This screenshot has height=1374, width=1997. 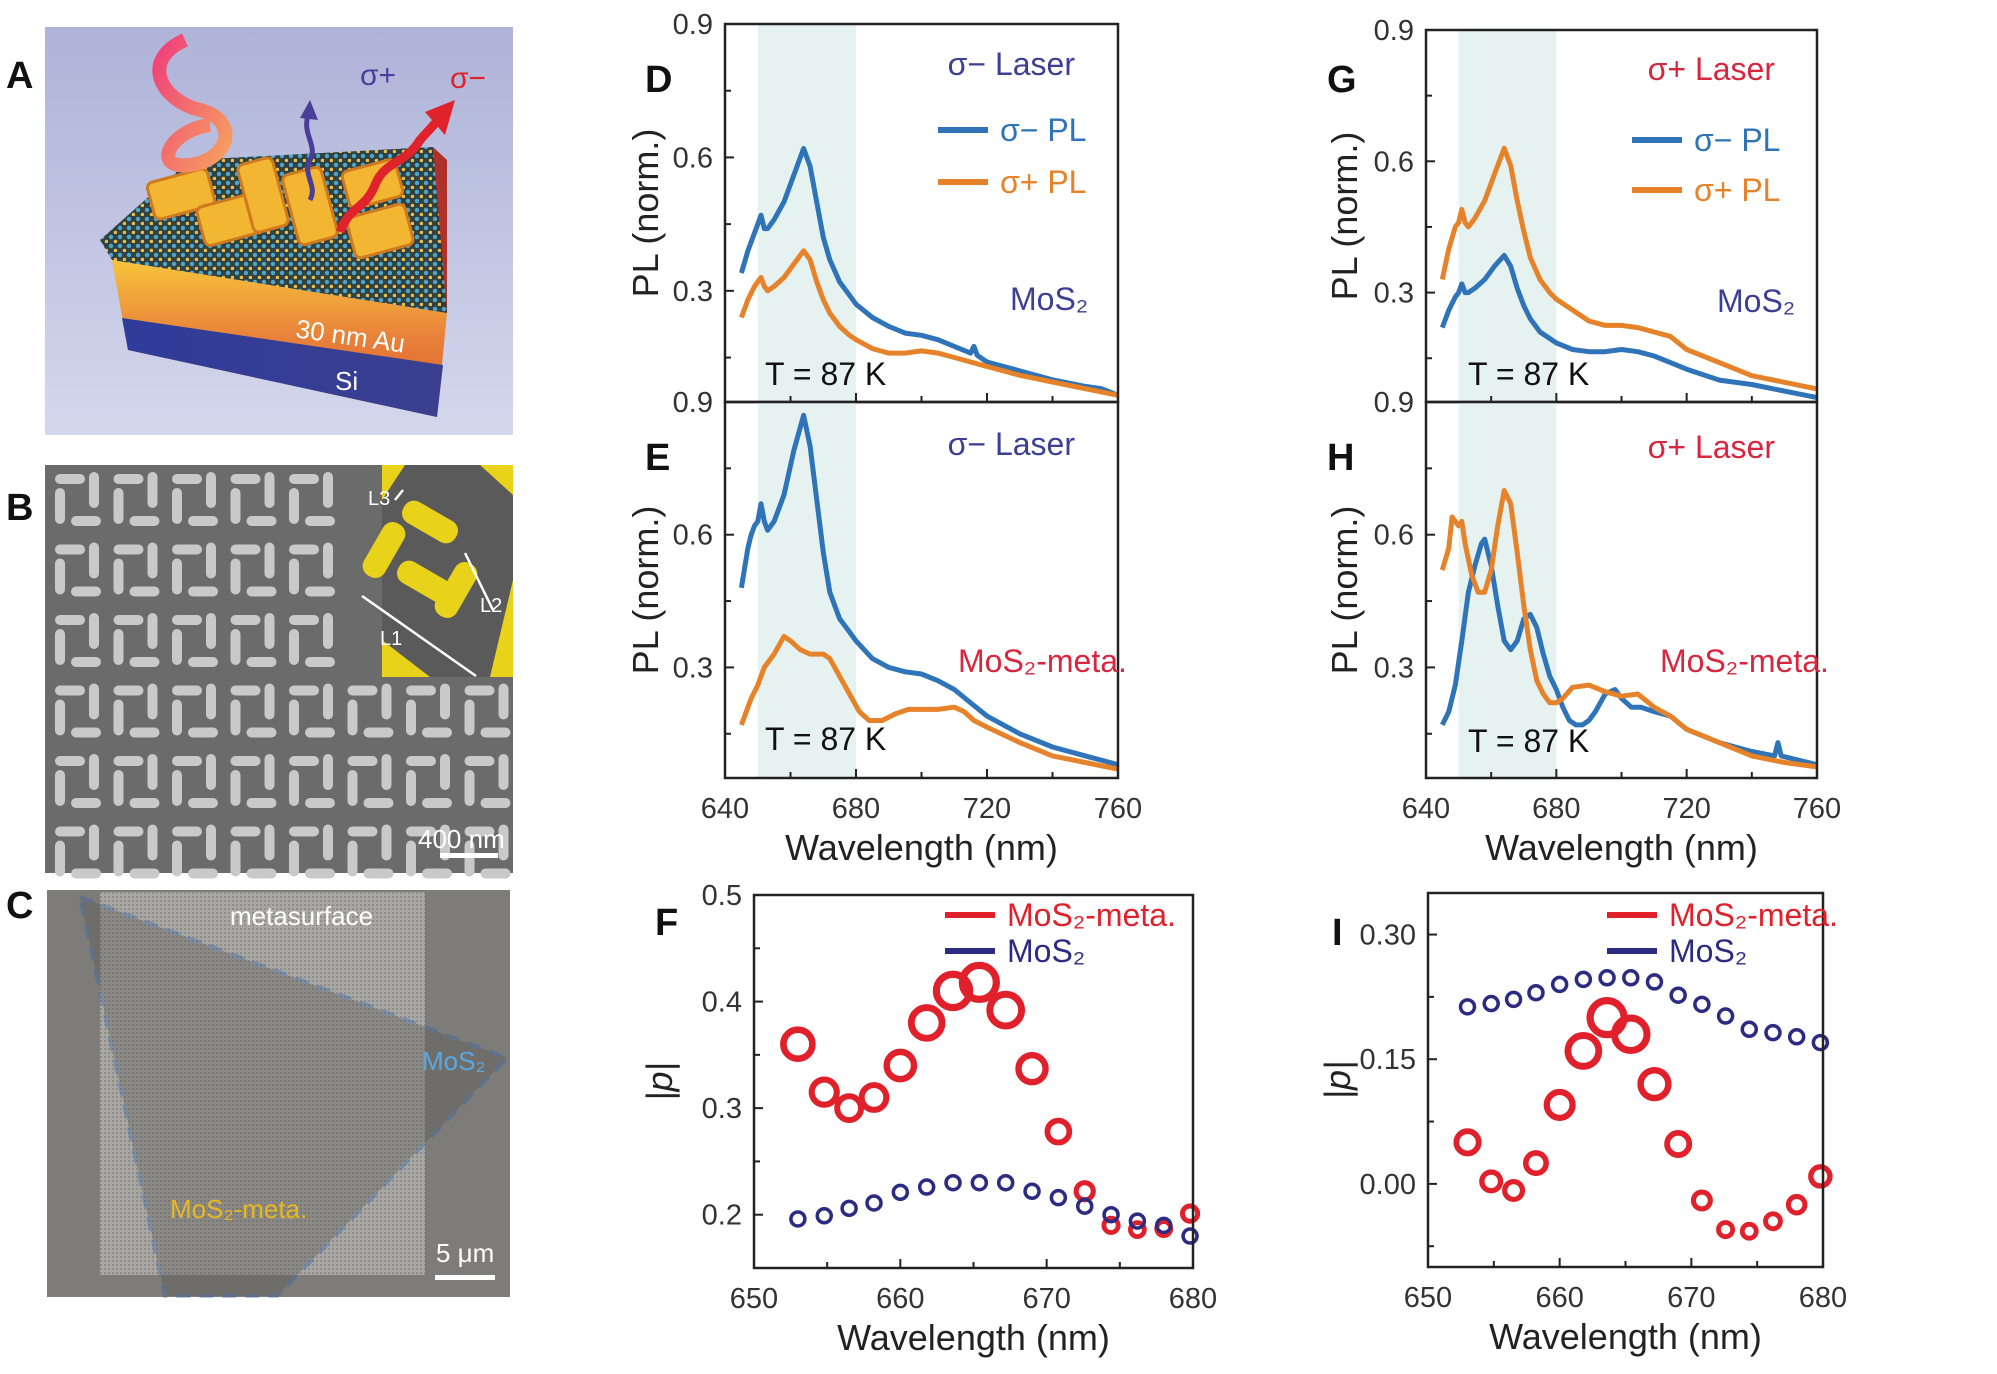 I want to click on legend-label: MoS₂-meta., so click(x=1091, y=915).